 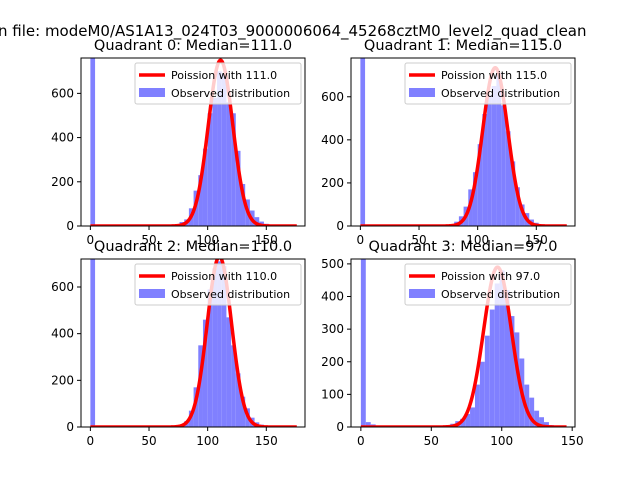 I want to click on legend-label: Poission with 110.0, so click(x=224, y=276).